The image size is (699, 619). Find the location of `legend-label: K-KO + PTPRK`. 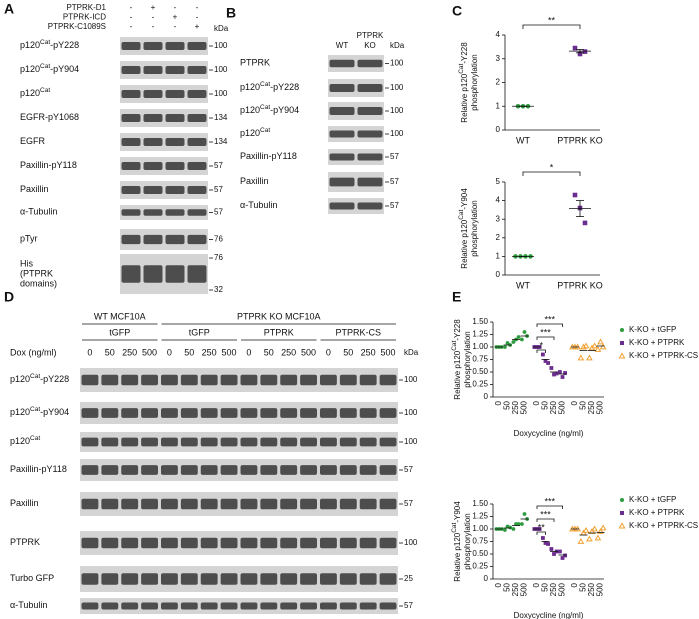

legend-label: K-KO + PTPRK is located at coordinates (657, 512).